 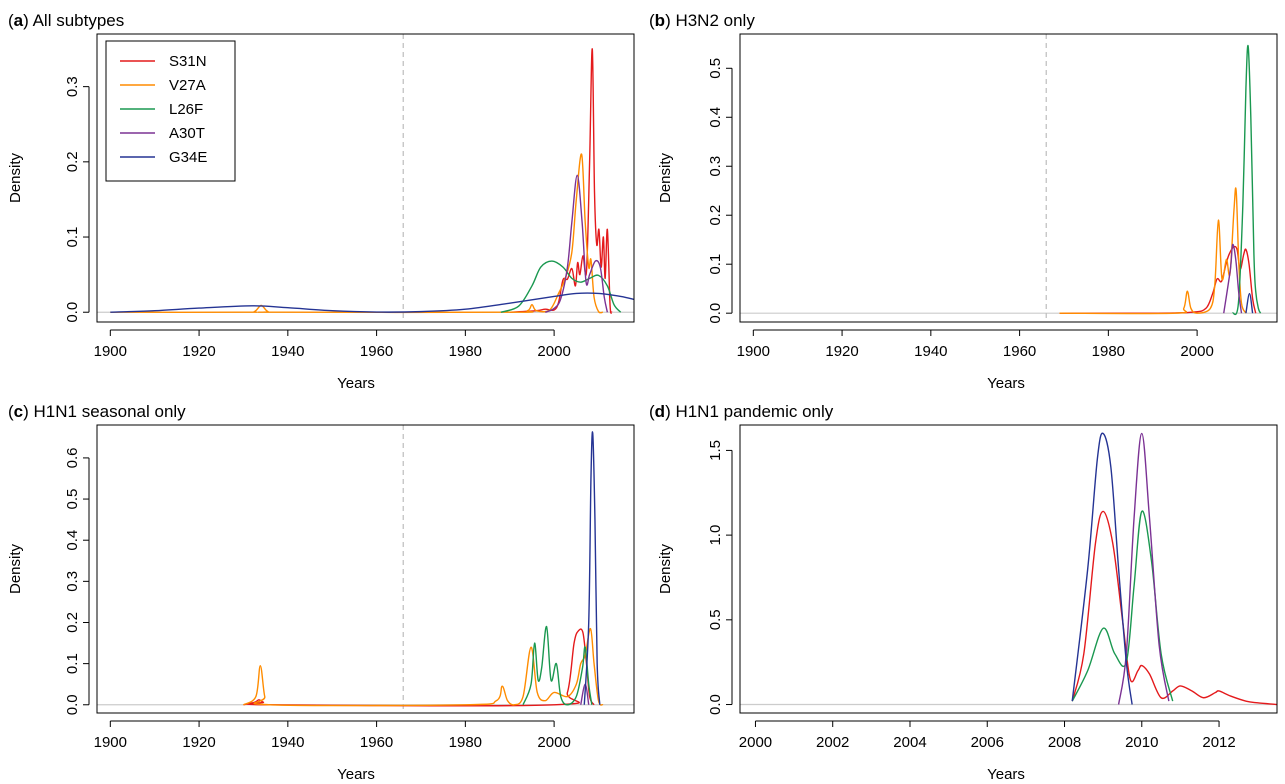 I want to click on x-tick-label: 2012, so click(x=1218, y=742).